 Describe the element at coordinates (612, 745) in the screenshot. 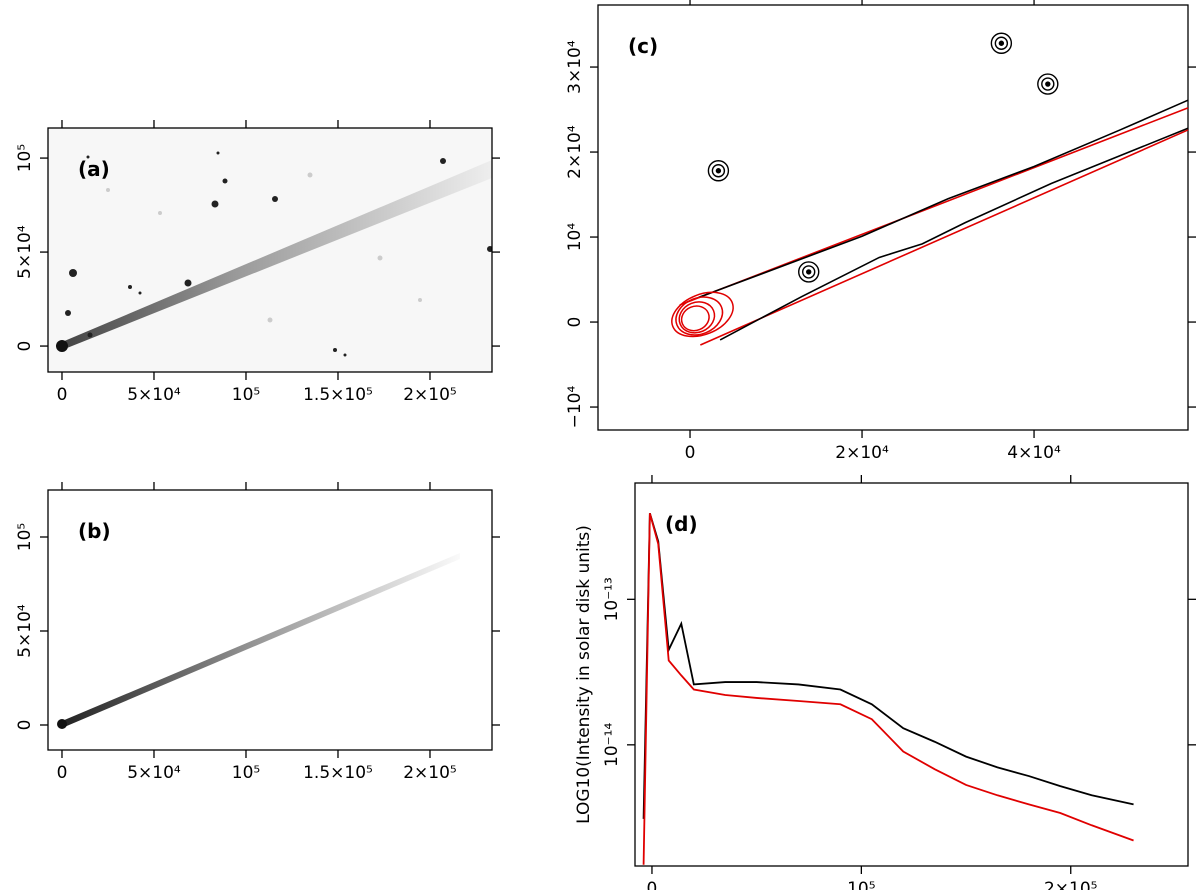

I see `y-tick-label: 10⁻¹⁴` at that location.